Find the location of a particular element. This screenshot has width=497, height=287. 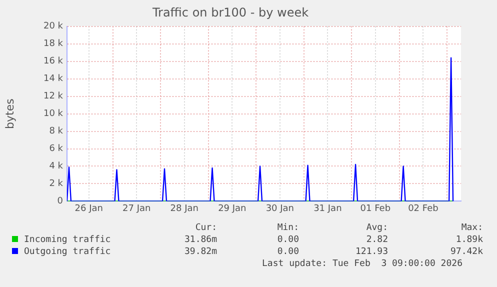

text: 97.42k is located at coordinates (466, 252).